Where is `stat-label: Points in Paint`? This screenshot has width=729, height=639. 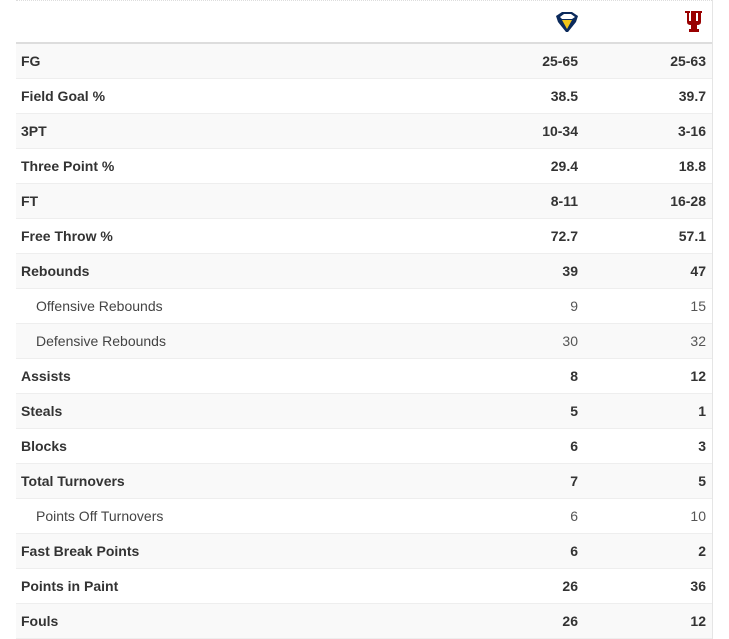 stat-label: Points in Paint is located at coordinates (70, 586).